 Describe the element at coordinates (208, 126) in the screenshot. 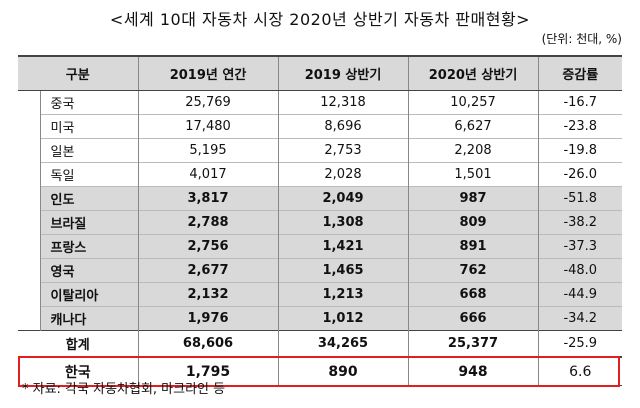

I see `value-2019-annual: 17,480` at that location.